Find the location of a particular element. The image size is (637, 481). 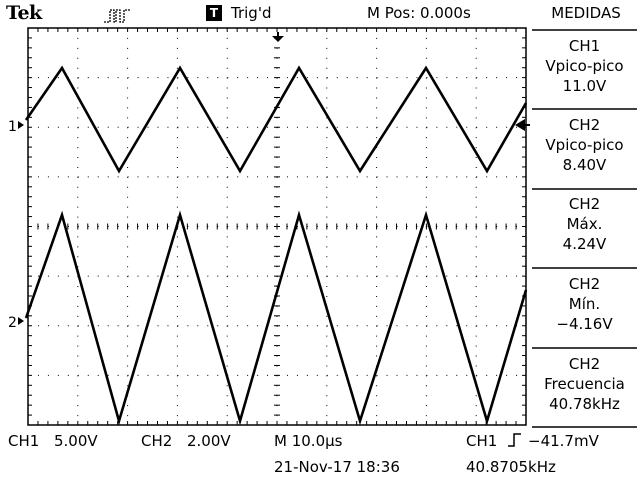

measurement-2-value: 8.40V is located at coordinates (584, 165).